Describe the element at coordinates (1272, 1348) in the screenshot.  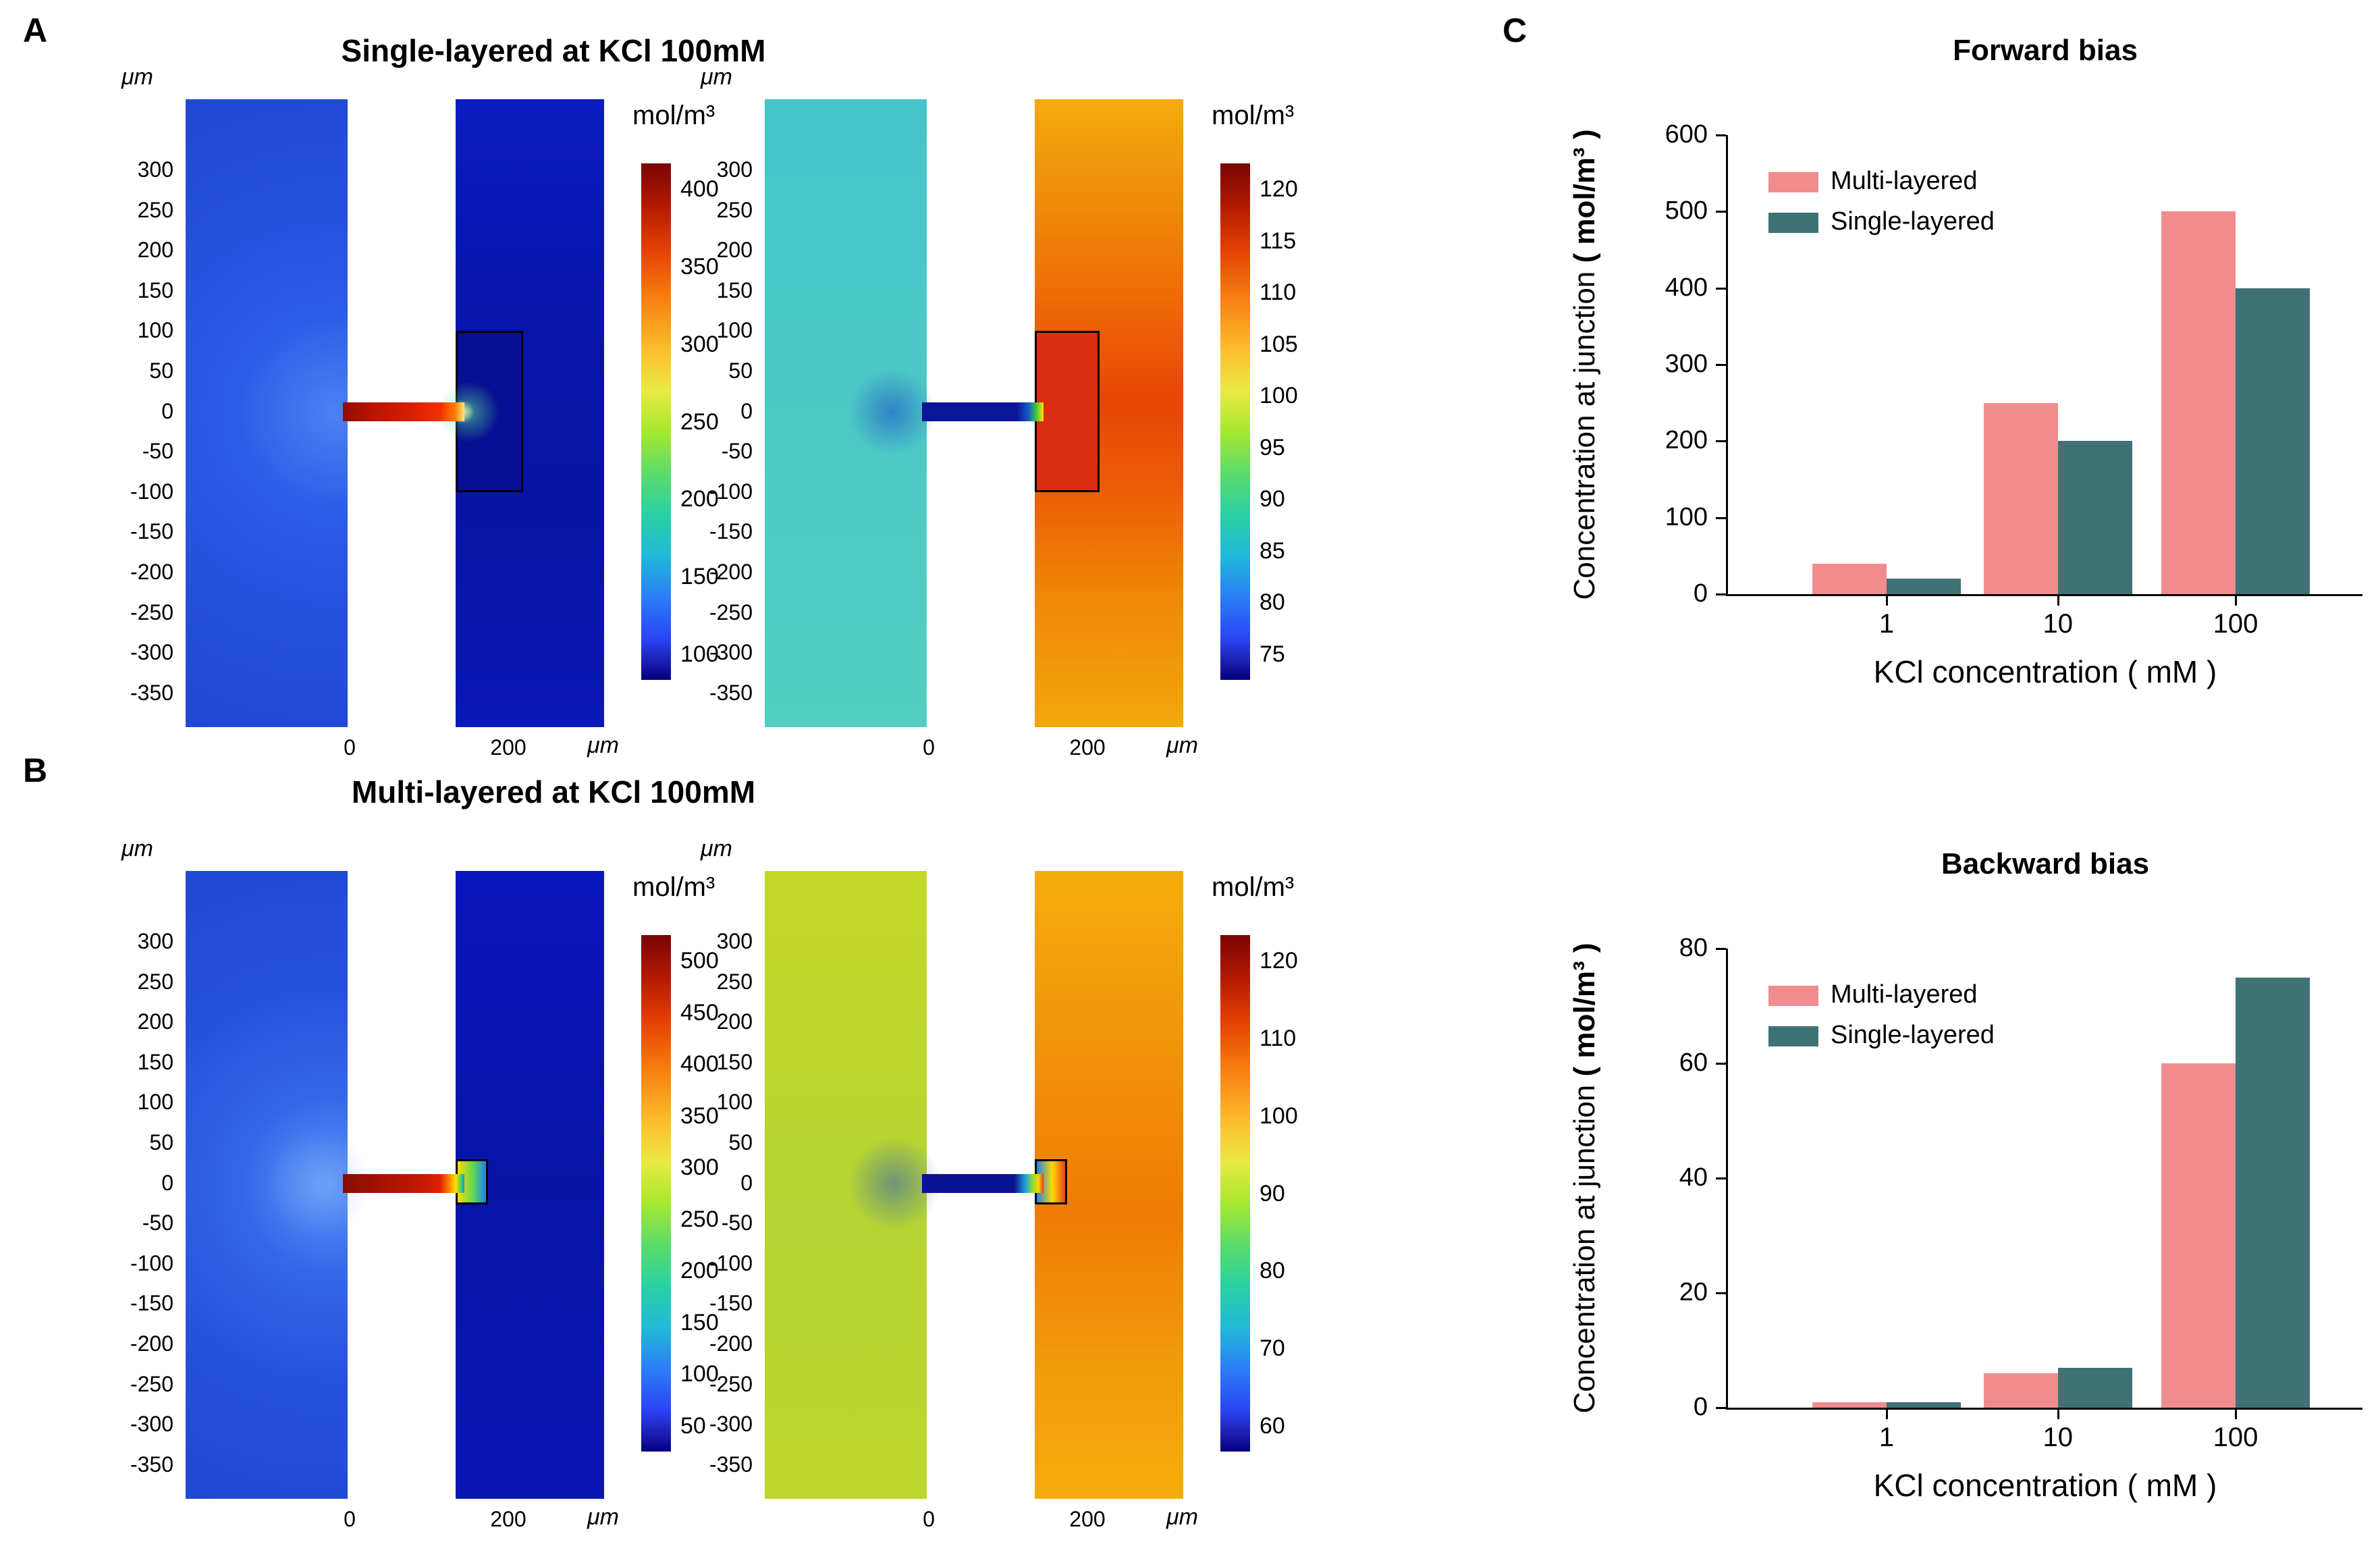
I see `colorbar-tick-label: 70` at that location.